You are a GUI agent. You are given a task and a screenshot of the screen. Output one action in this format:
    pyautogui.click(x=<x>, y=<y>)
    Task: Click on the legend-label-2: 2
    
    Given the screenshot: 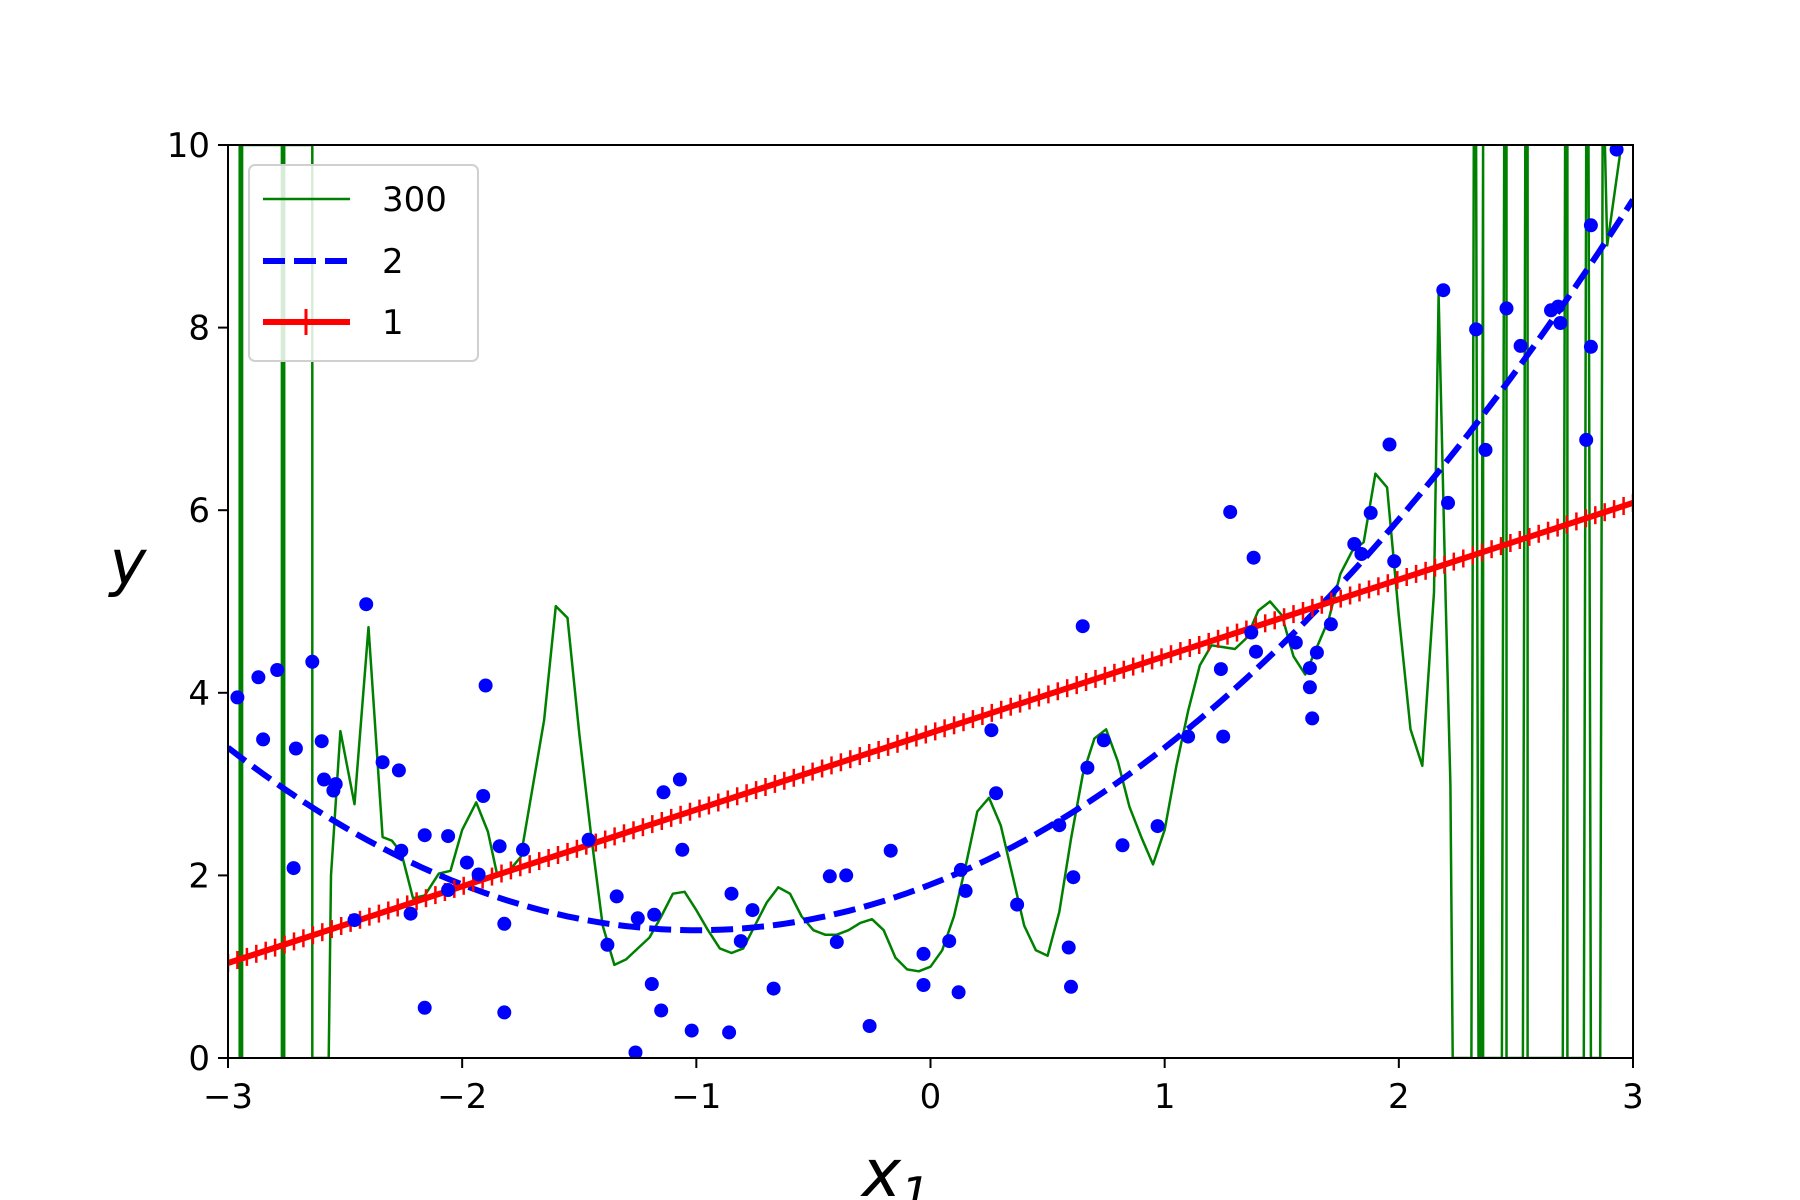 What is the action you would take?
    pyautogui.click(x=393, y=262)
    